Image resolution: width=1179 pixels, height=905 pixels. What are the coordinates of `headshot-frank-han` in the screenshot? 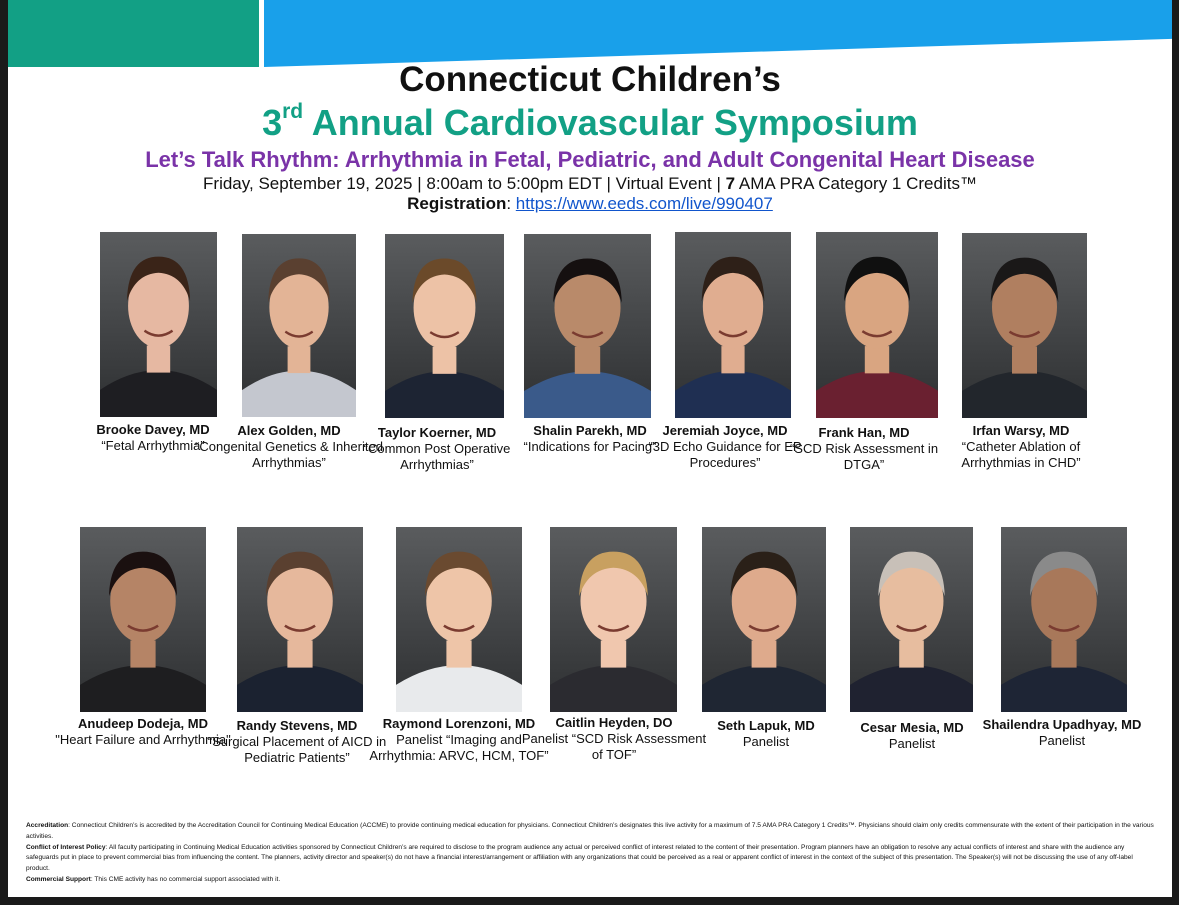 It's located at (877, 325).